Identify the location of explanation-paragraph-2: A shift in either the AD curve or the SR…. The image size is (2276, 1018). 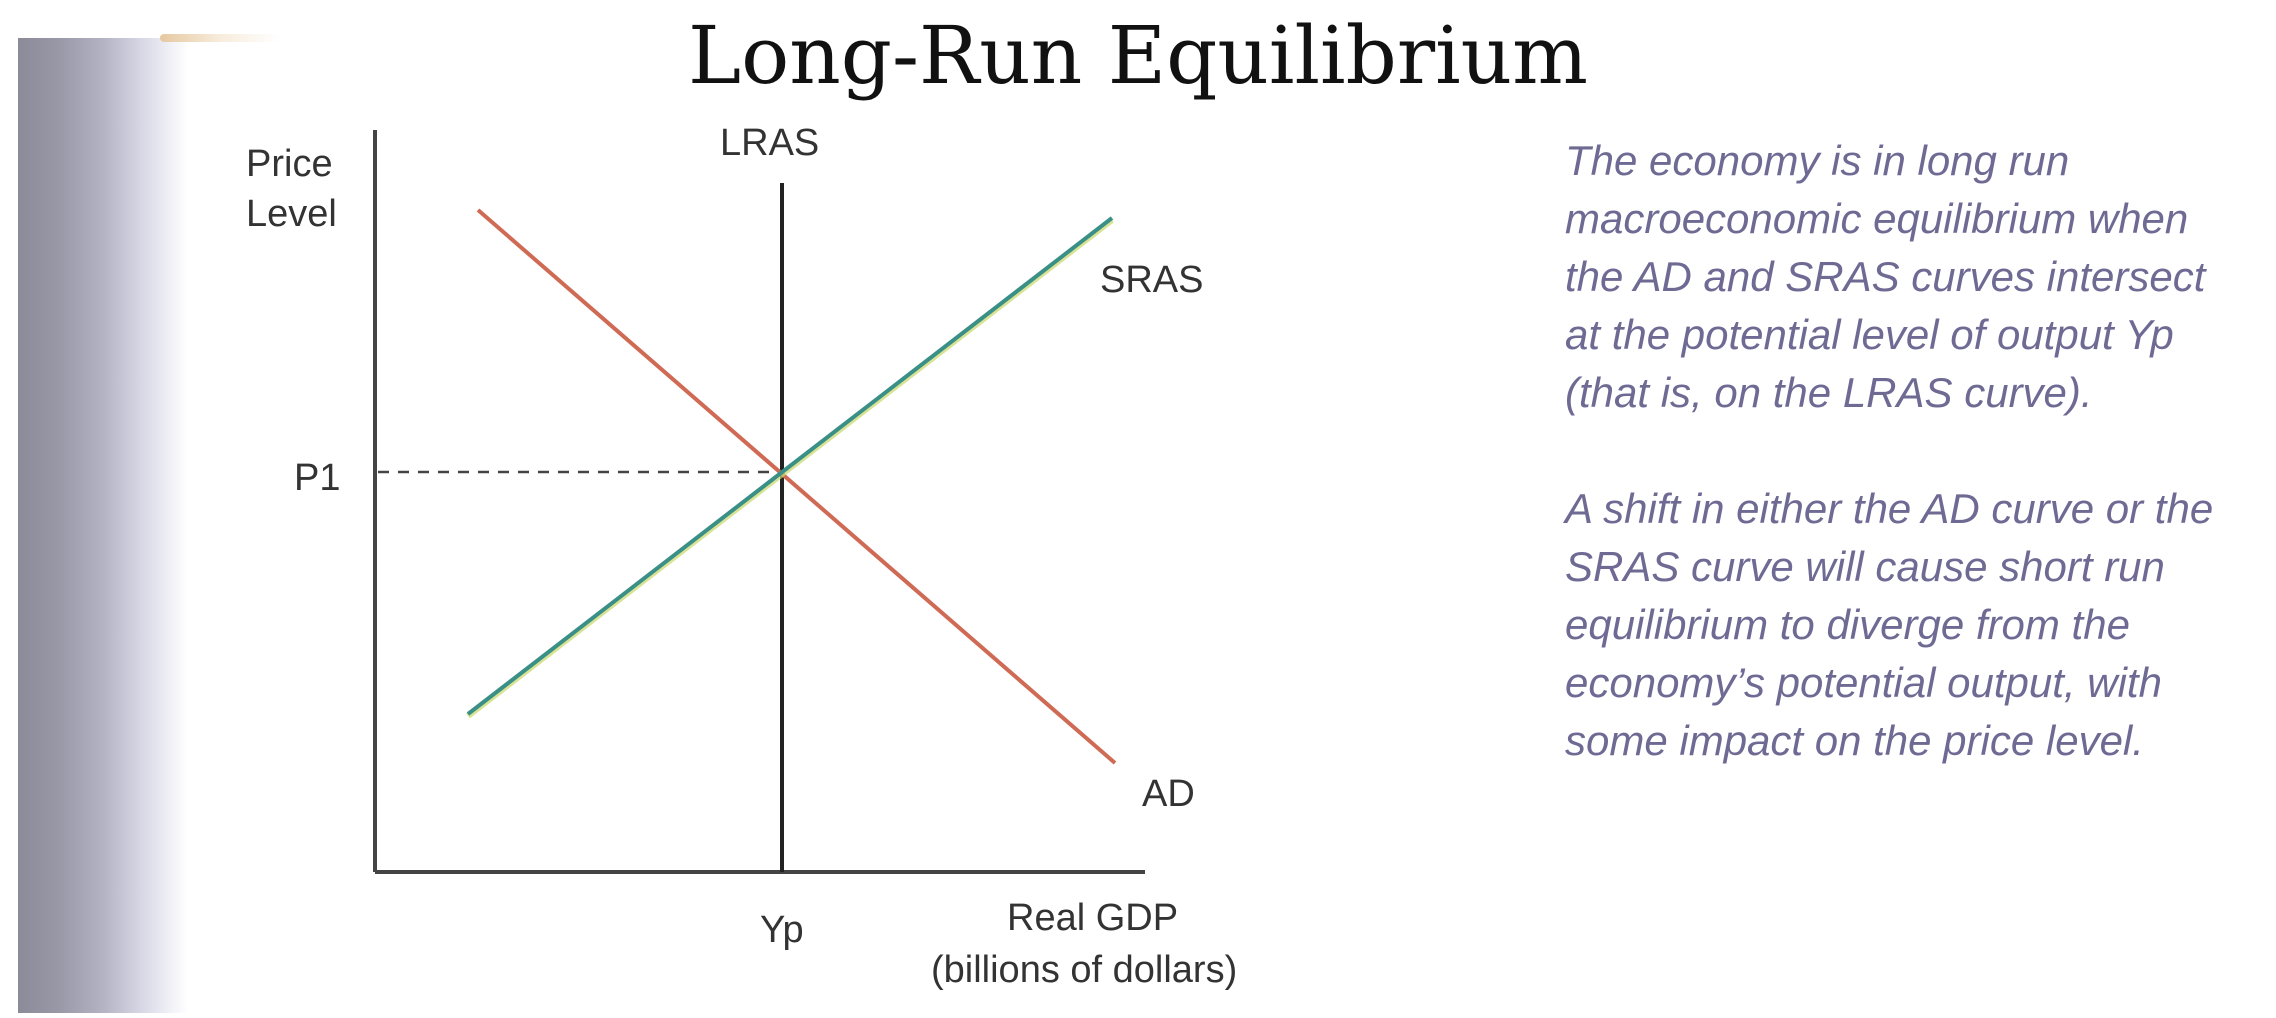
(1889, 624).